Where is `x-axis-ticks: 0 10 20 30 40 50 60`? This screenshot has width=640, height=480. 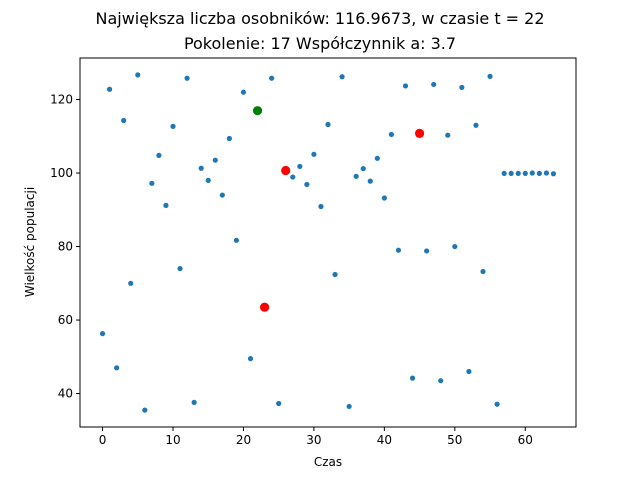 x-axis-ticks: 0 10 20 30 40 50 60 is located at coordinates (316, 437).